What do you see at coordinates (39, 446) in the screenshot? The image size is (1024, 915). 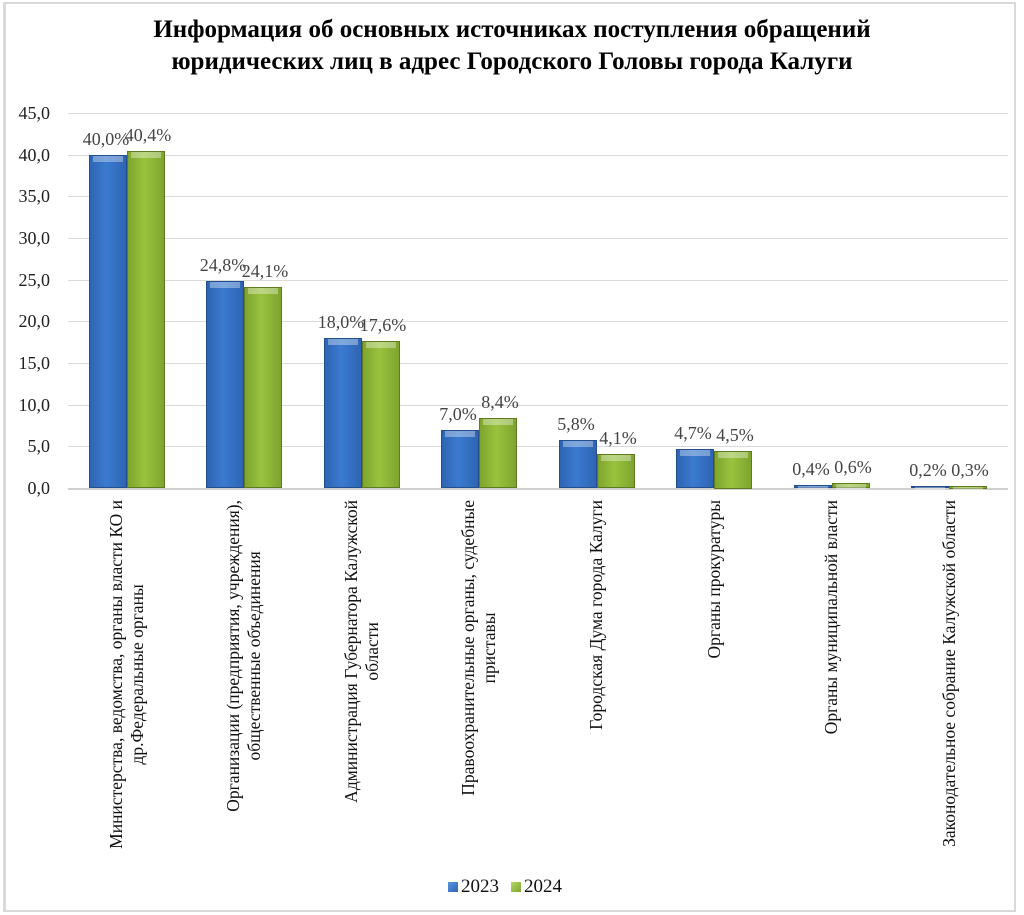 I see `y-tick-label: 5,0` at bounding box center [39, 446].